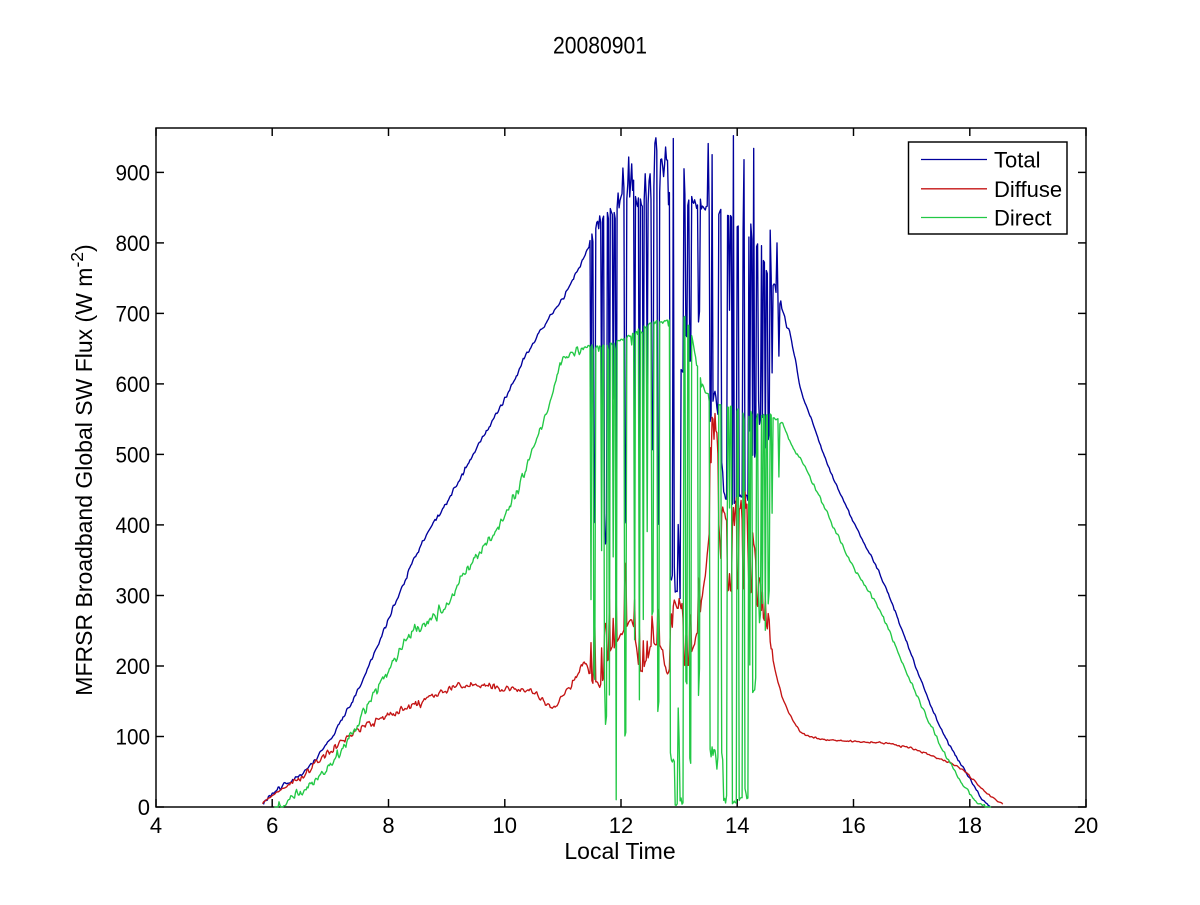  I want to click on svg-text: 6, so click(272, 825).